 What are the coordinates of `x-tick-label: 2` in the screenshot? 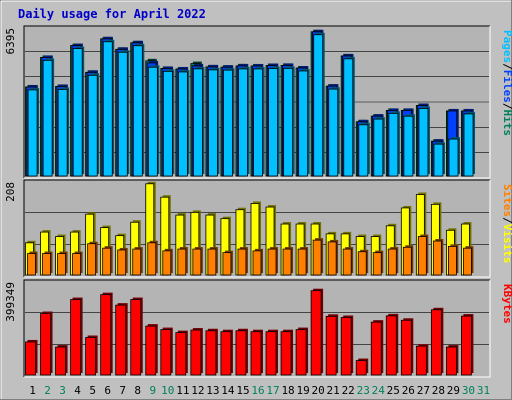 It's located at (47, 390).